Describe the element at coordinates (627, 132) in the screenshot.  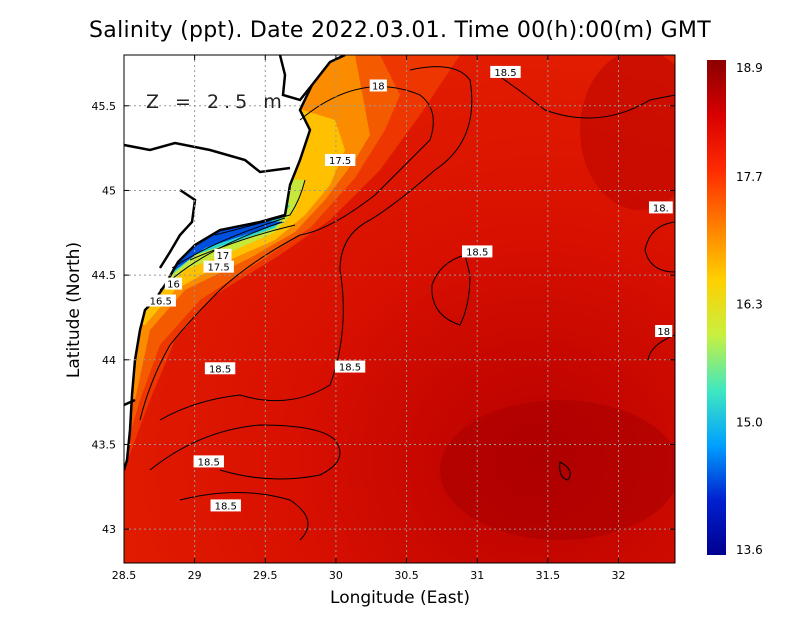
I see `eddy-dark-northeast` at that location.